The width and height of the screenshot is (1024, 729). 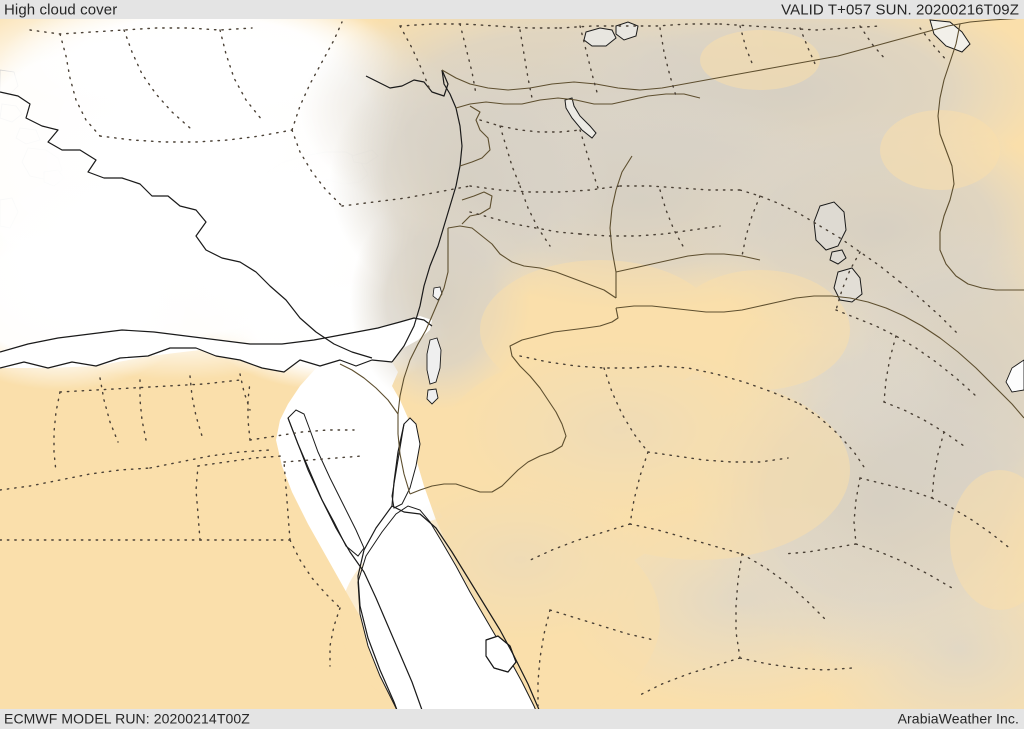 What do you see at coordinates (1014, 376) in the screenshot?
I see `sea-persian-gulf` at bounding box center [1014, 376].